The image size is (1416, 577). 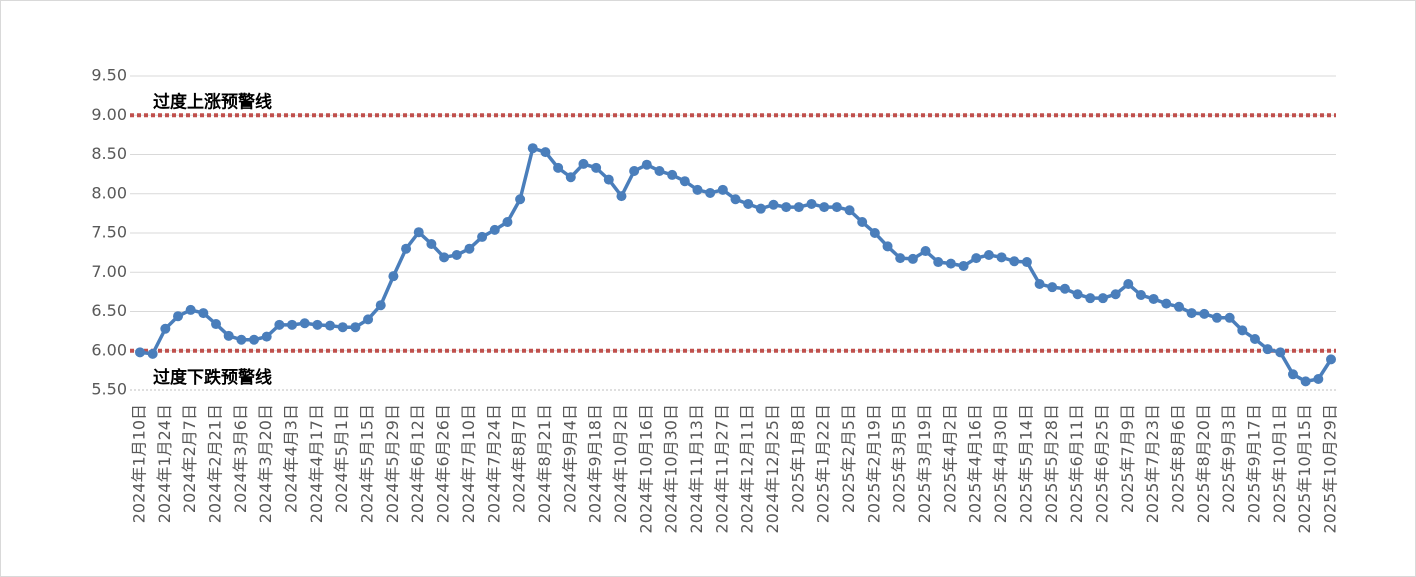 I want to click on x-tick-label: 2025年6月25日, so click(x=1101, y=463).